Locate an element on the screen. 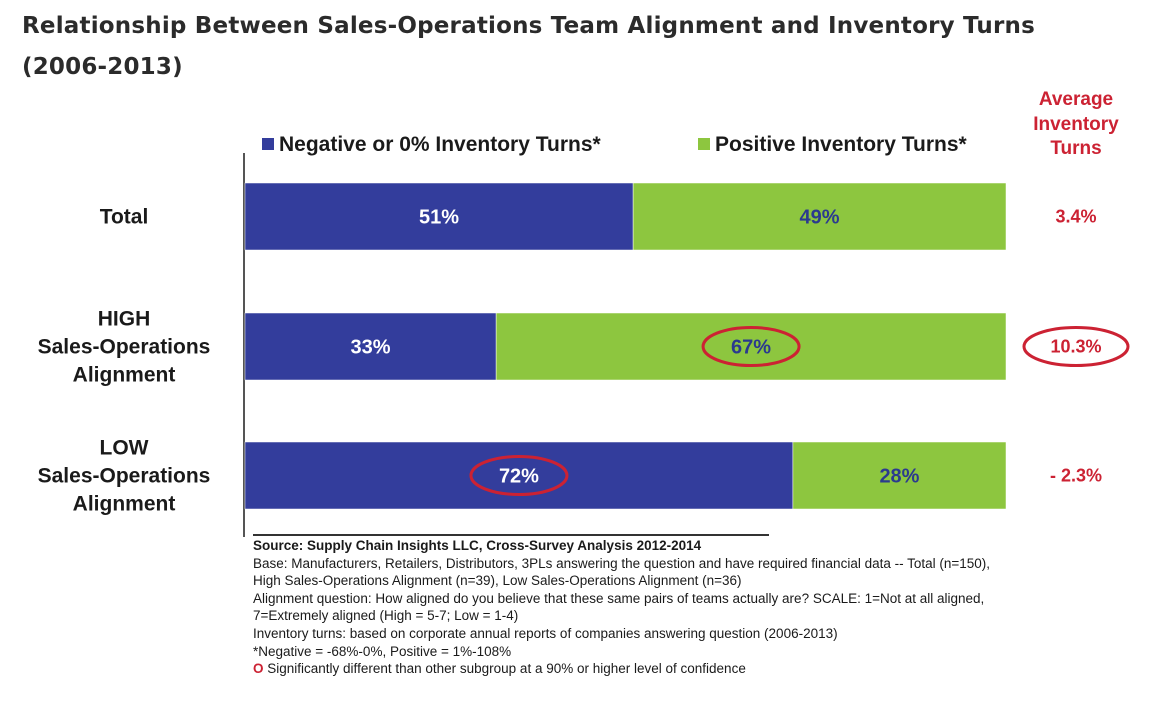 The image size is (1172, 709). average-turns-value: 3.4% is located at coordinates (1075, 217).